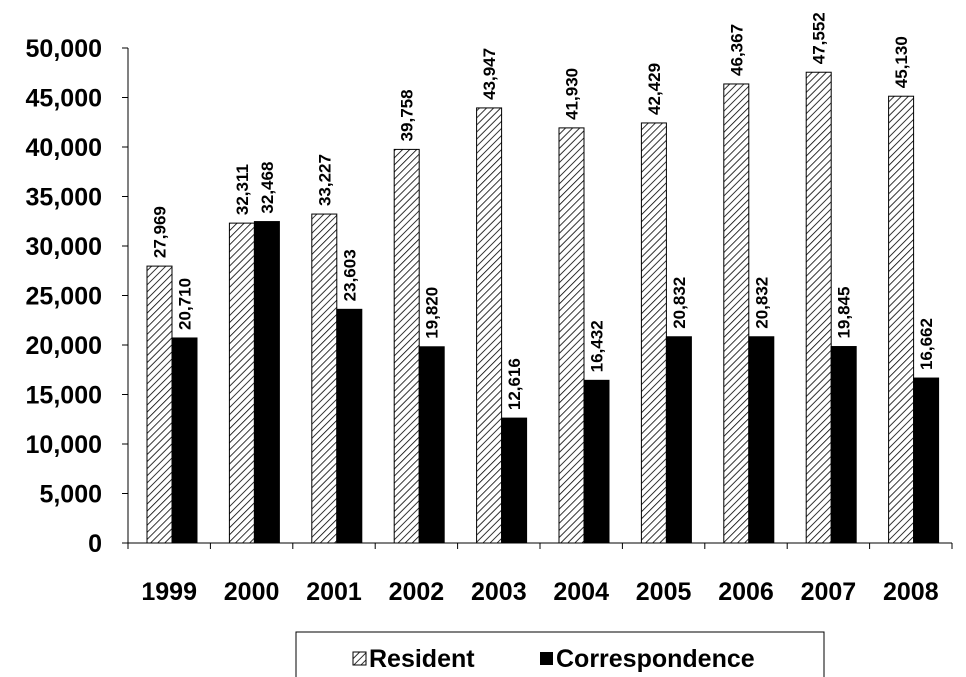 The height and width of the screenshot is (677, 966). Describe the element at coordinates (64, 148) in the screenshot. I see `y-tick-label: 40,000` at that location.